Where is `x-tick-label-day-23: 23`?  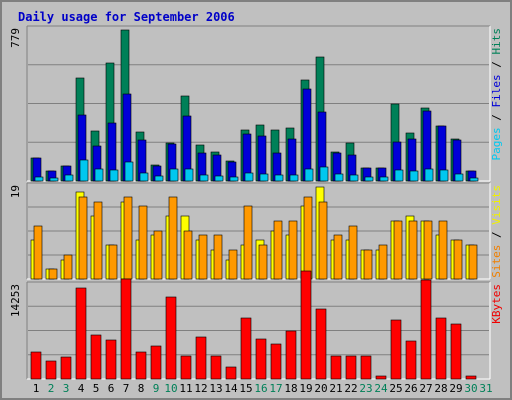 x-tick-label-day-23: 23 is located at coordinates (365, 388).